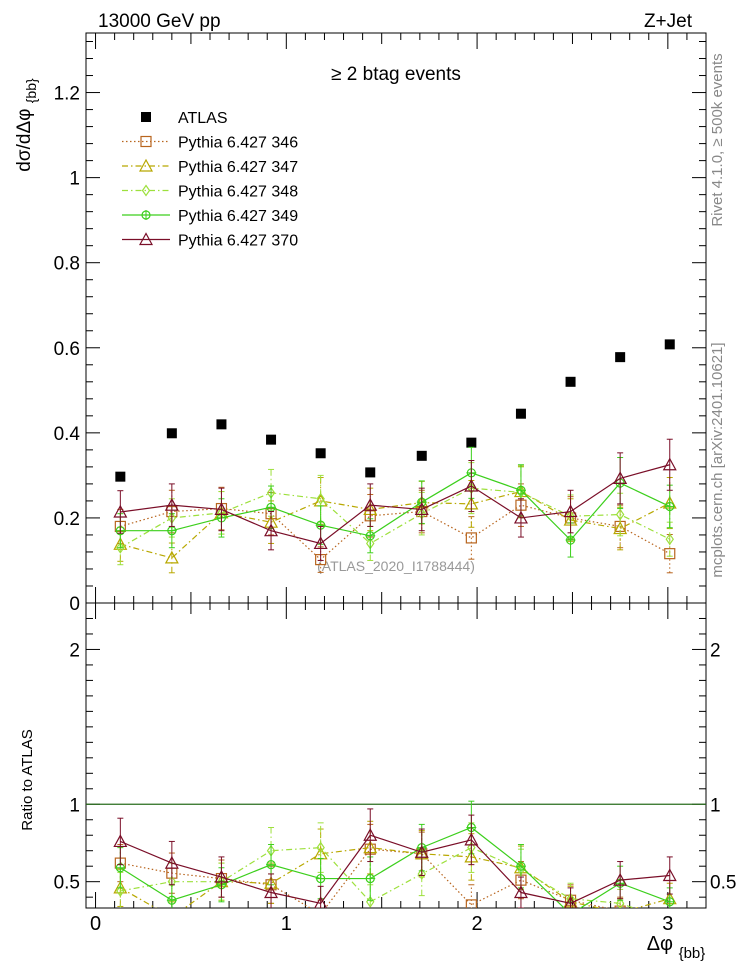 This screenshot has width=746, height=972. Describe the element at coordinates (238, 167) in the screenshot. I see `legend-label: Pythia 6.427 347` at that location.